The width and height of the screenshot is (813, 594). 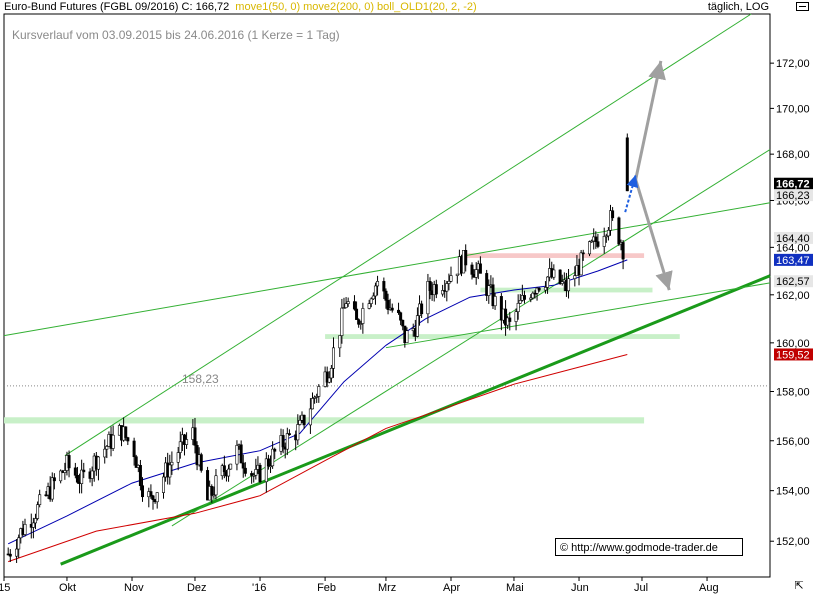 I want to click on x-axis: '15 Okt Nov Dez '16 Feb Mrz Apr Mai Jun Jul Aug, so click(x=359, y=585).